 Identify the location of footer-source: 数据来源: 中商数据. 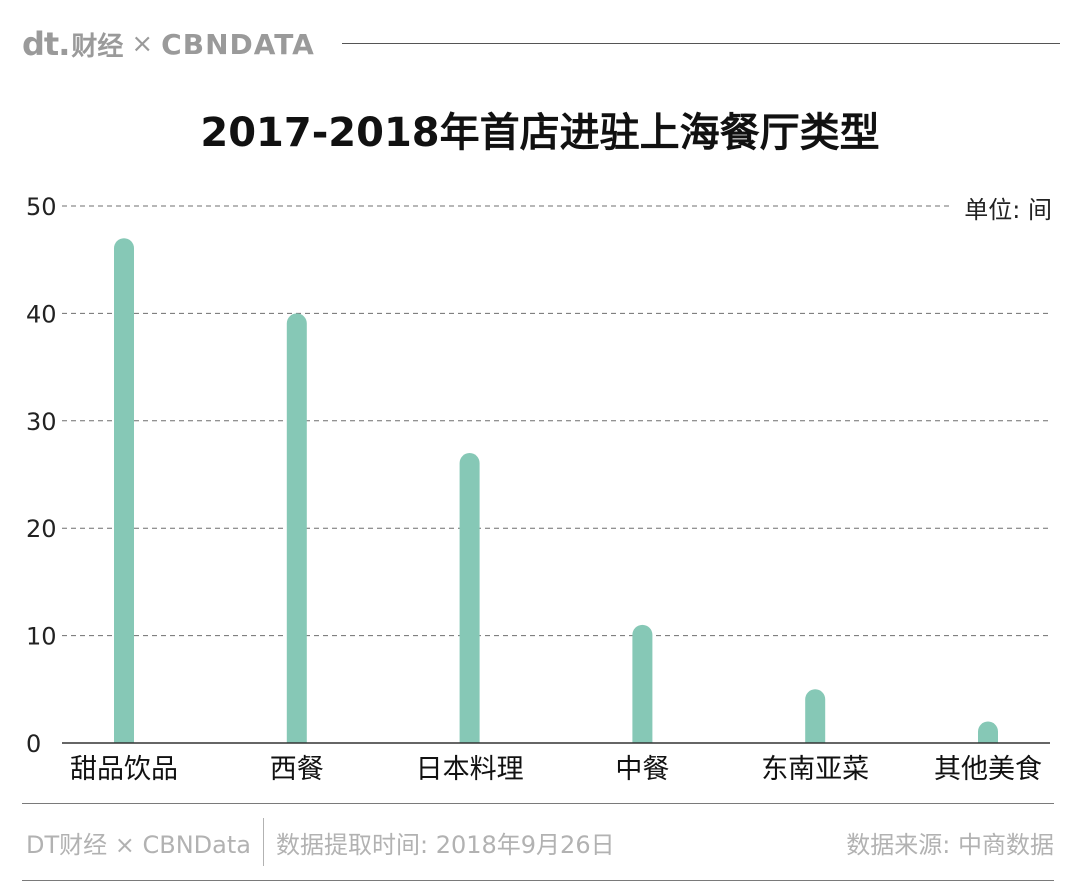
(950, 844).